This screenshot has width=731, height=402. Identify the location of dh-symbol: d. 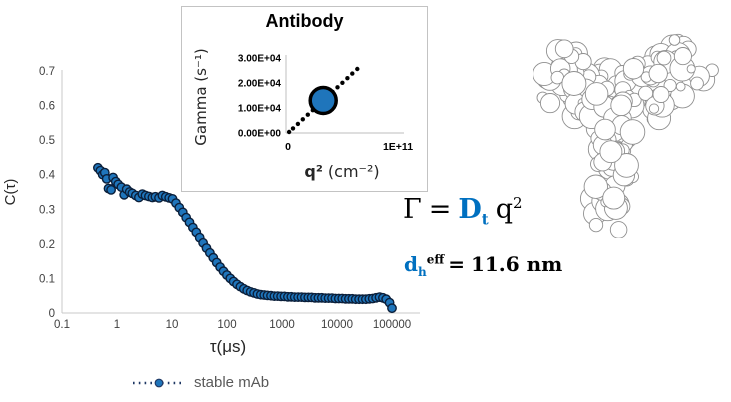
(411, 264).